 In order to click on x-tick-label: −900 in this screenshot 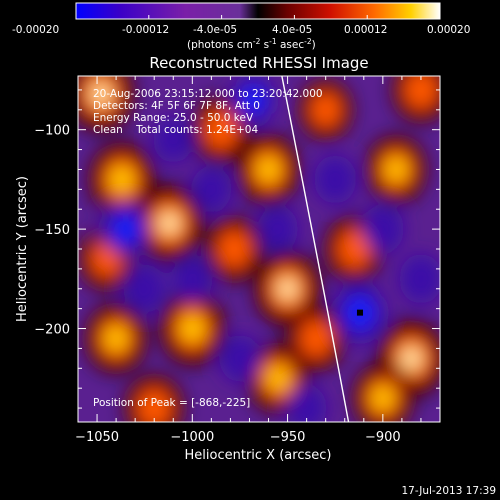, I will do `click(383, 437)`.